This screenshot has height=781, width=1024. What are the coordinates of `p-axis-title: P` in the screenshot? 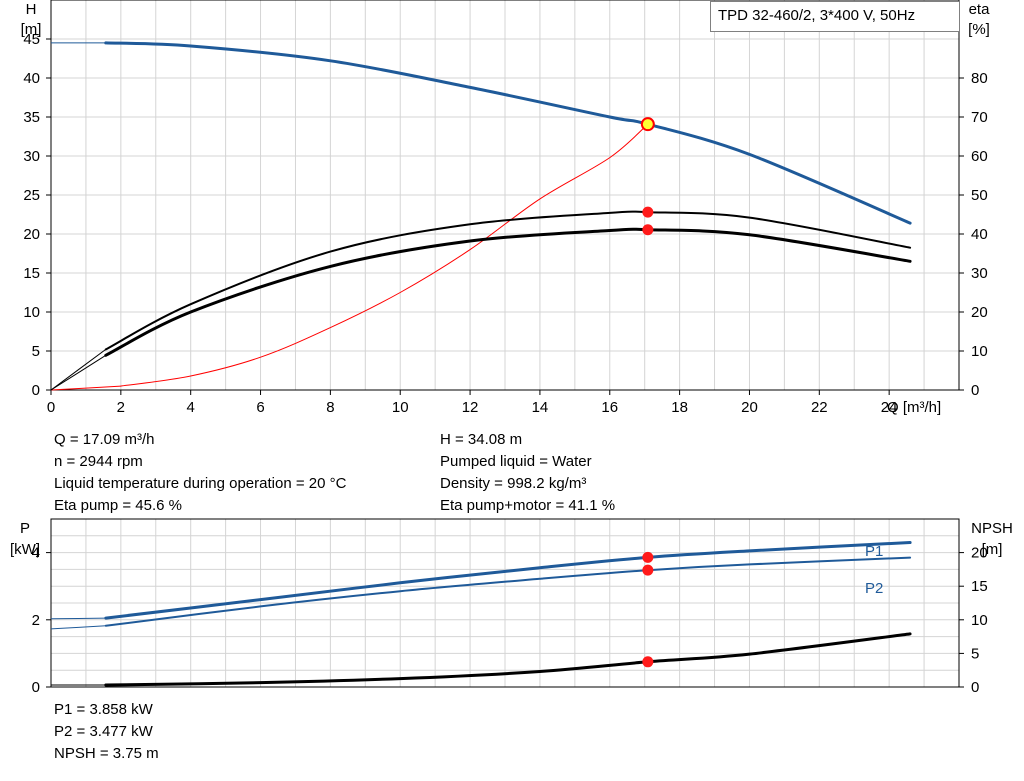 It's located at (25, 528).